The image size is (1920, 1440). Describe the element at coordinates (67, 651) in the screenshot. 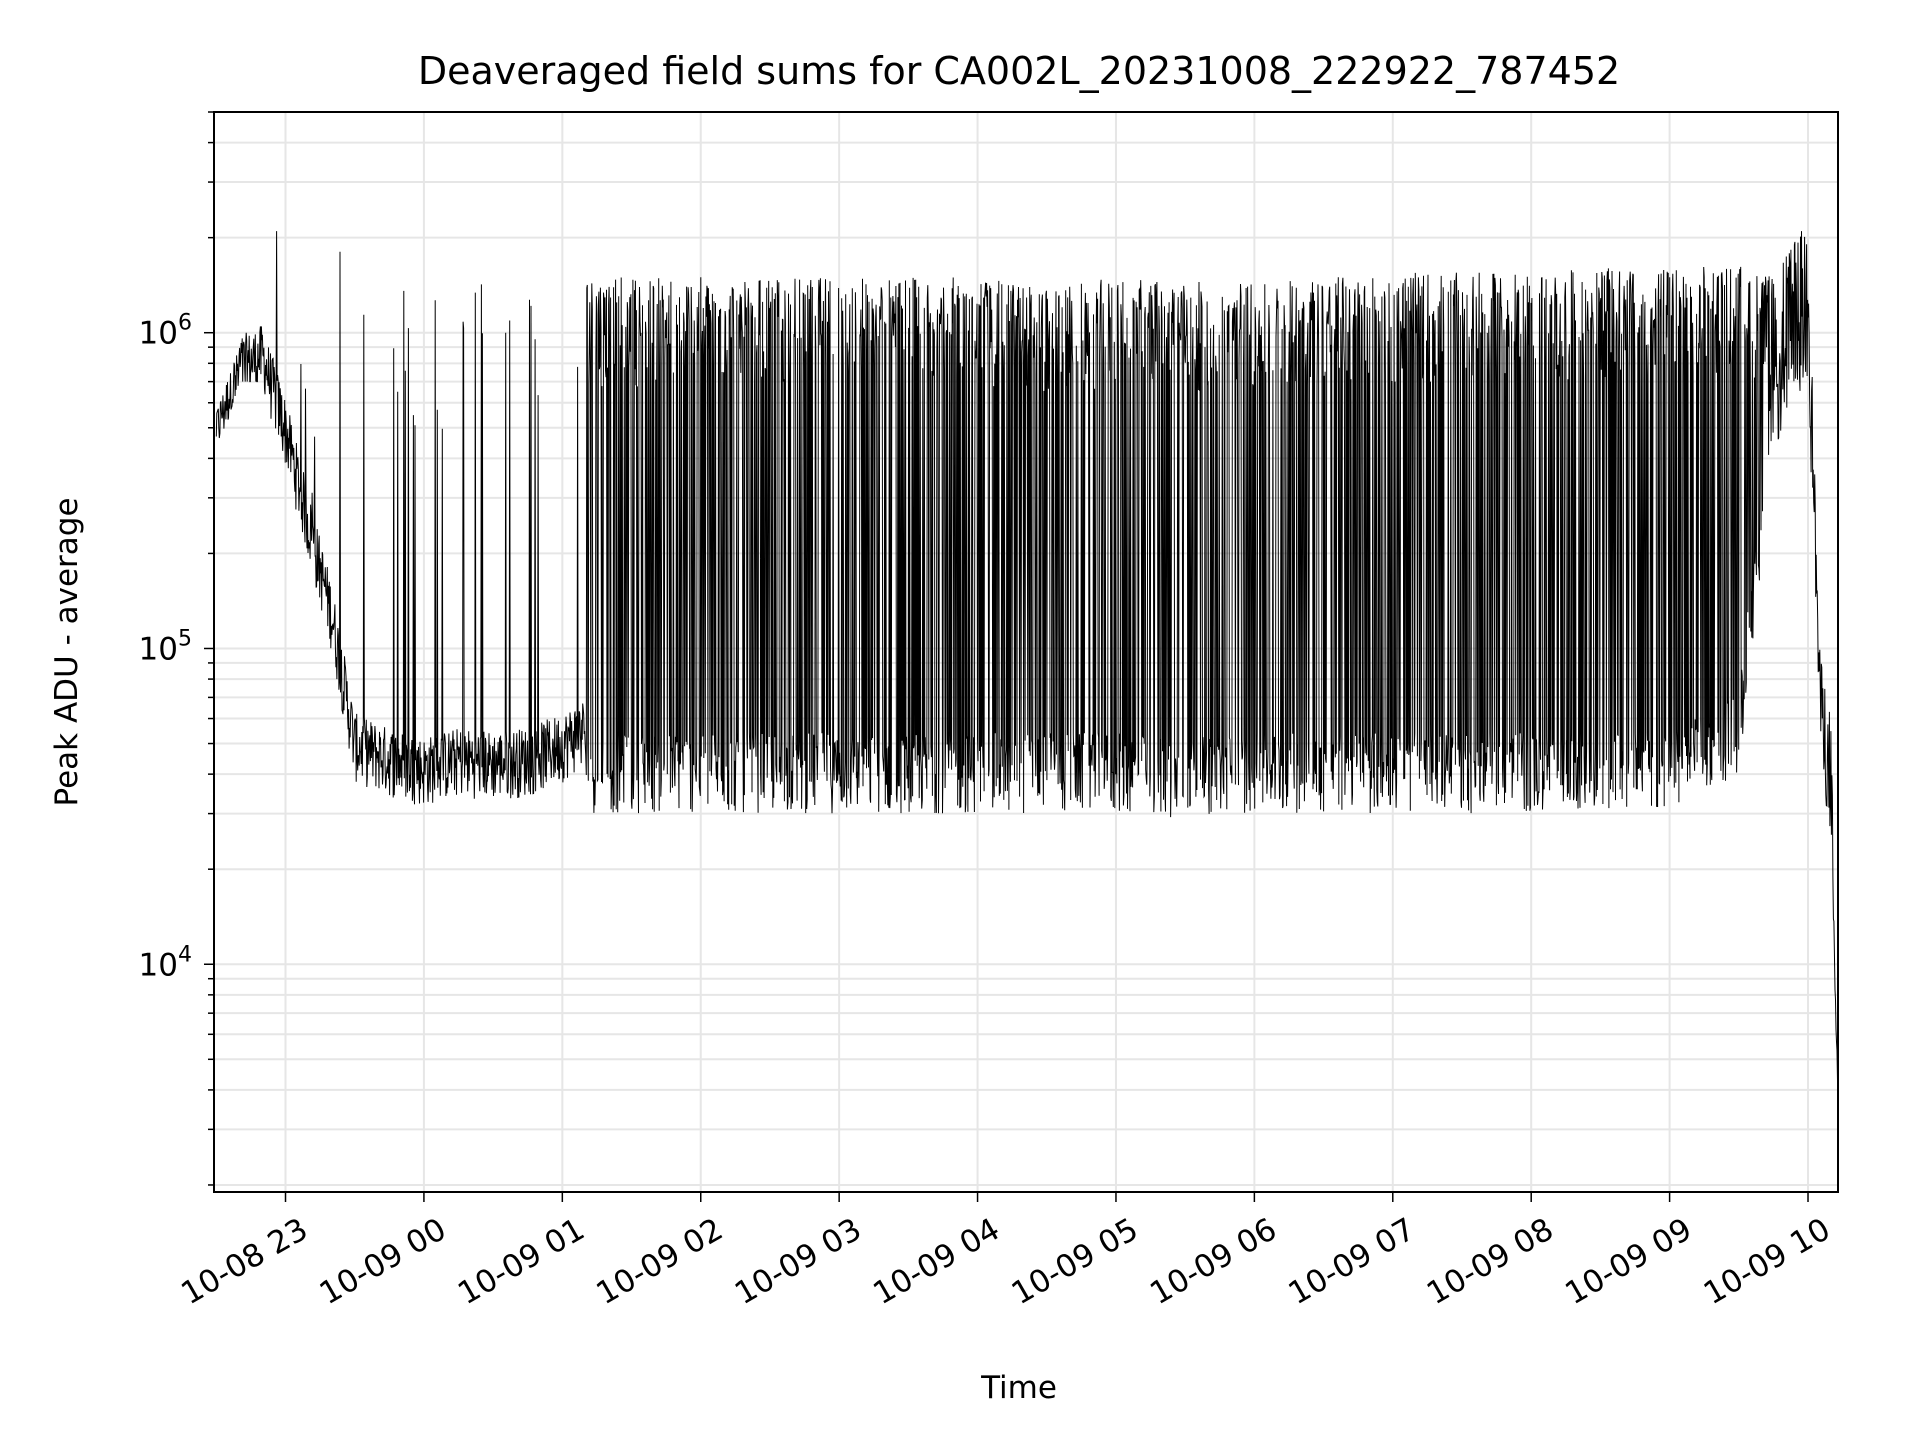

I see `y-axis-label: Peak ADU - average` at that location.